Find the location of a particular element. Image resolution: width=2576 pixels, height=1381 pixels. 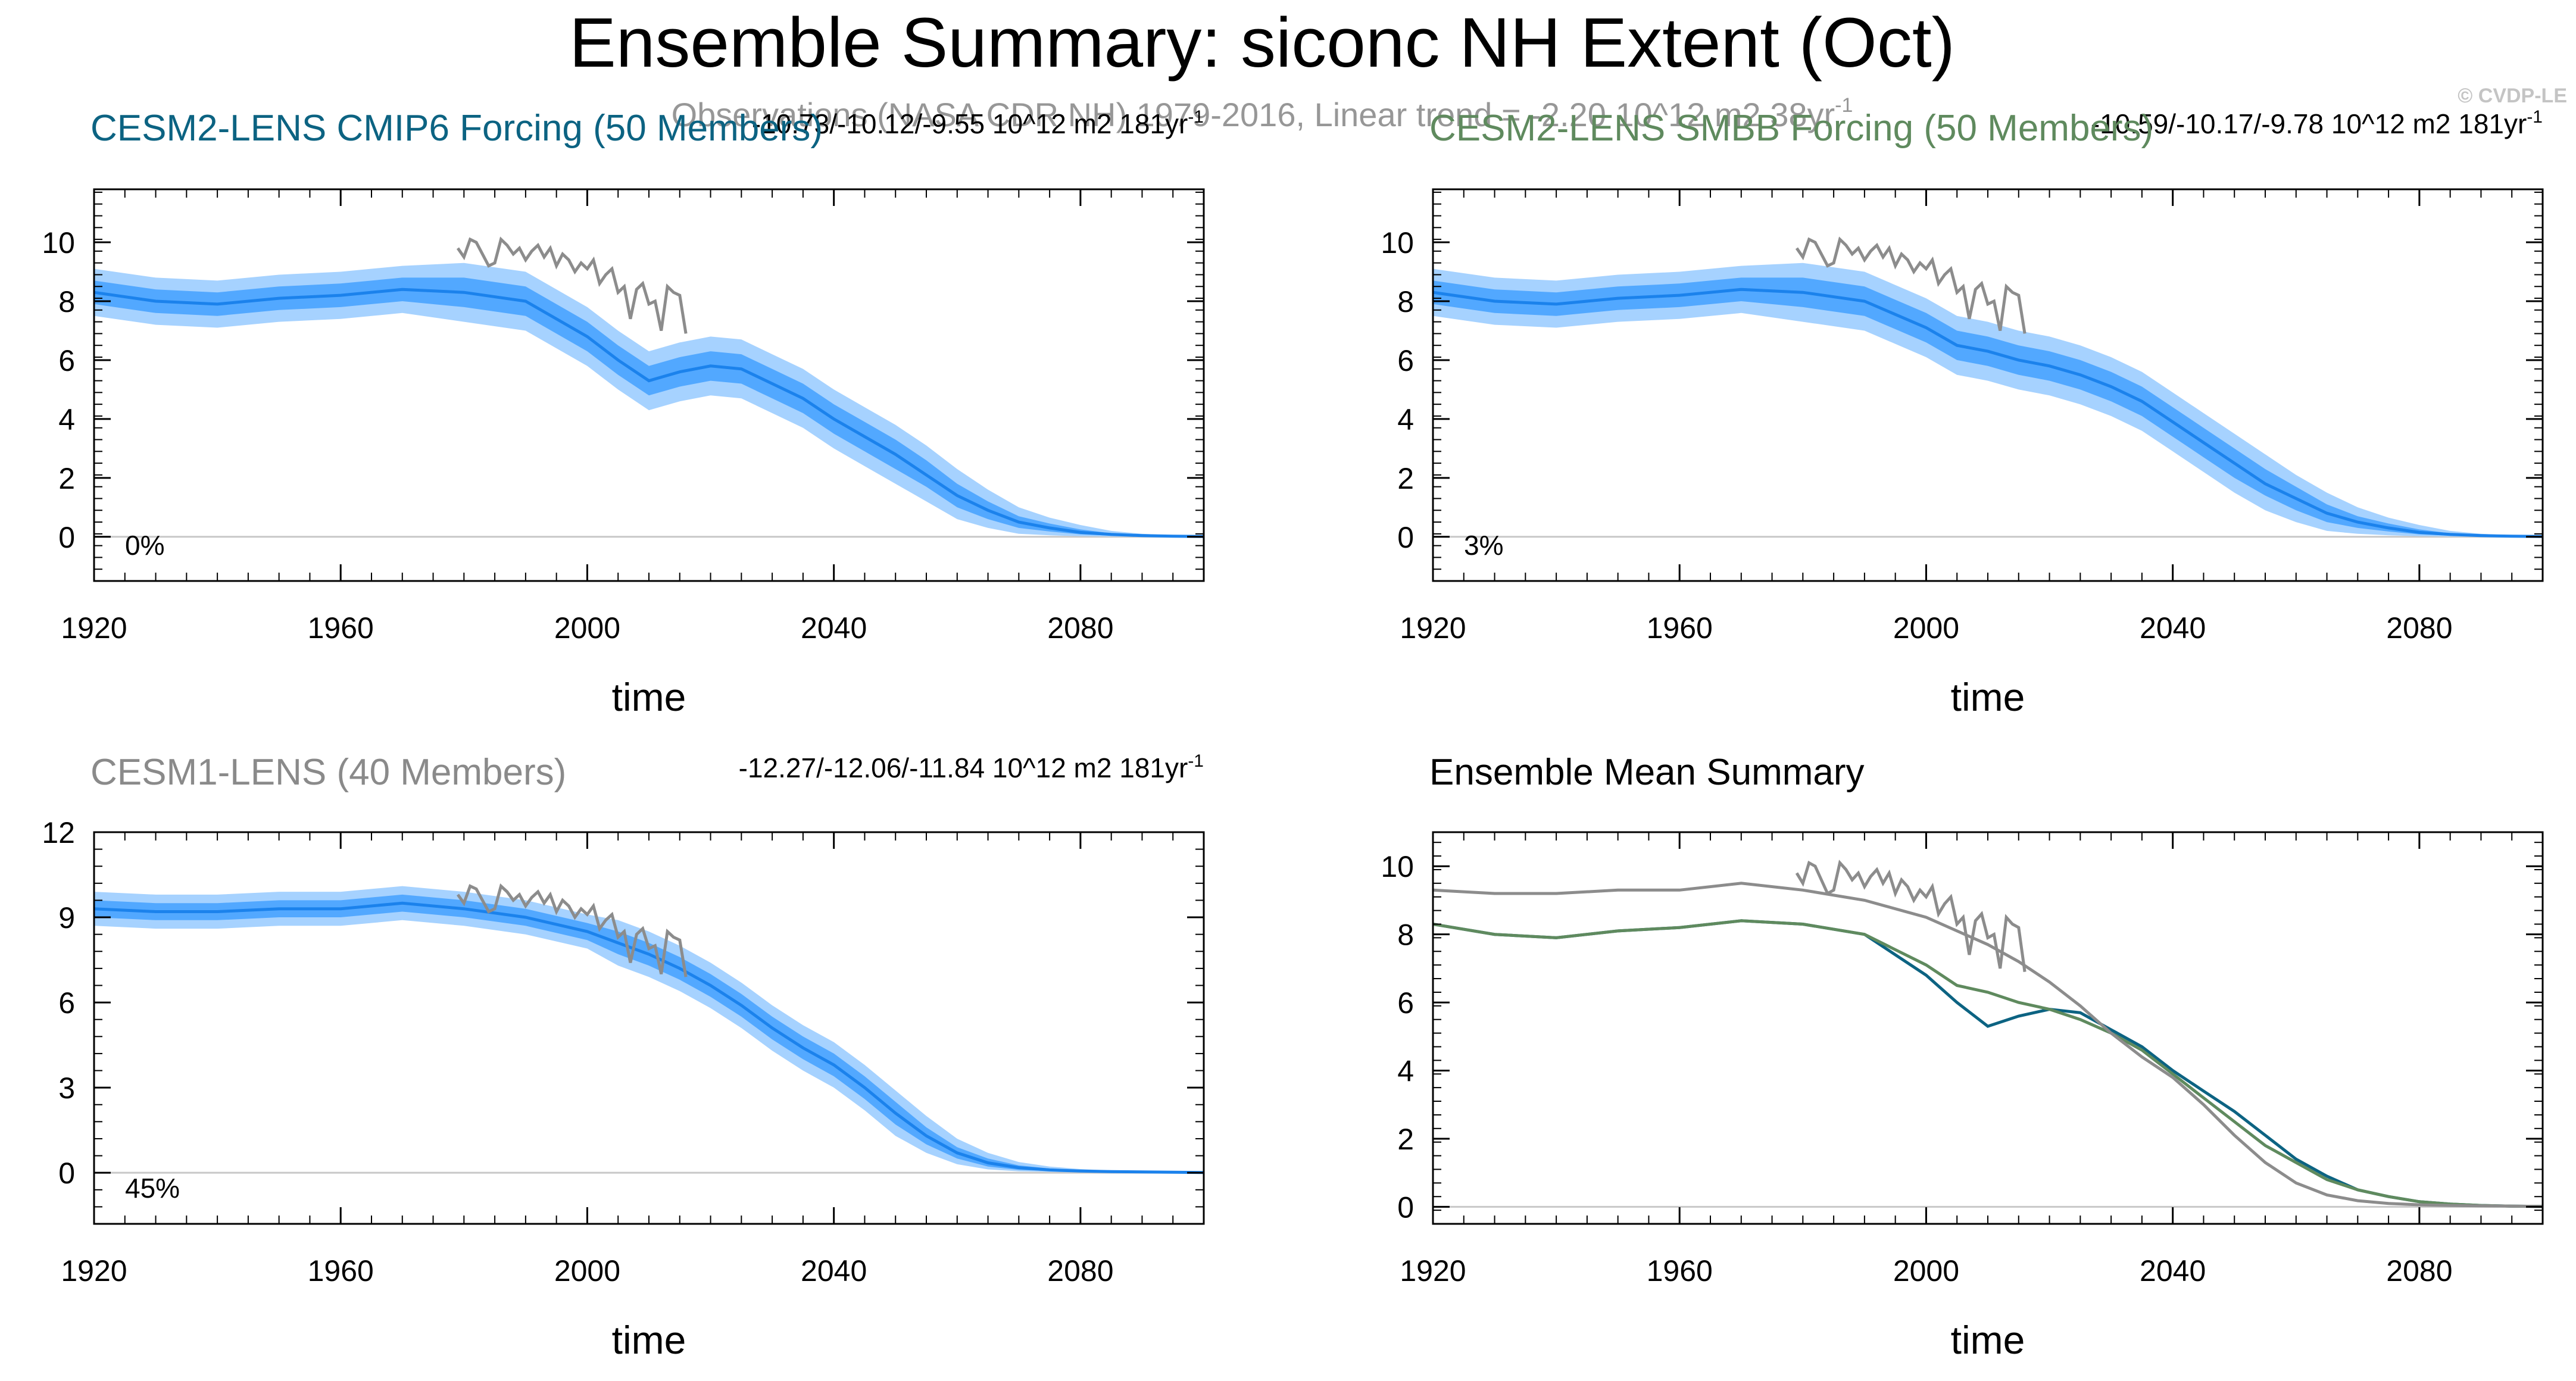

panel-title: CESM1-LENS (40 Members) is located at coordinates (328, 772).